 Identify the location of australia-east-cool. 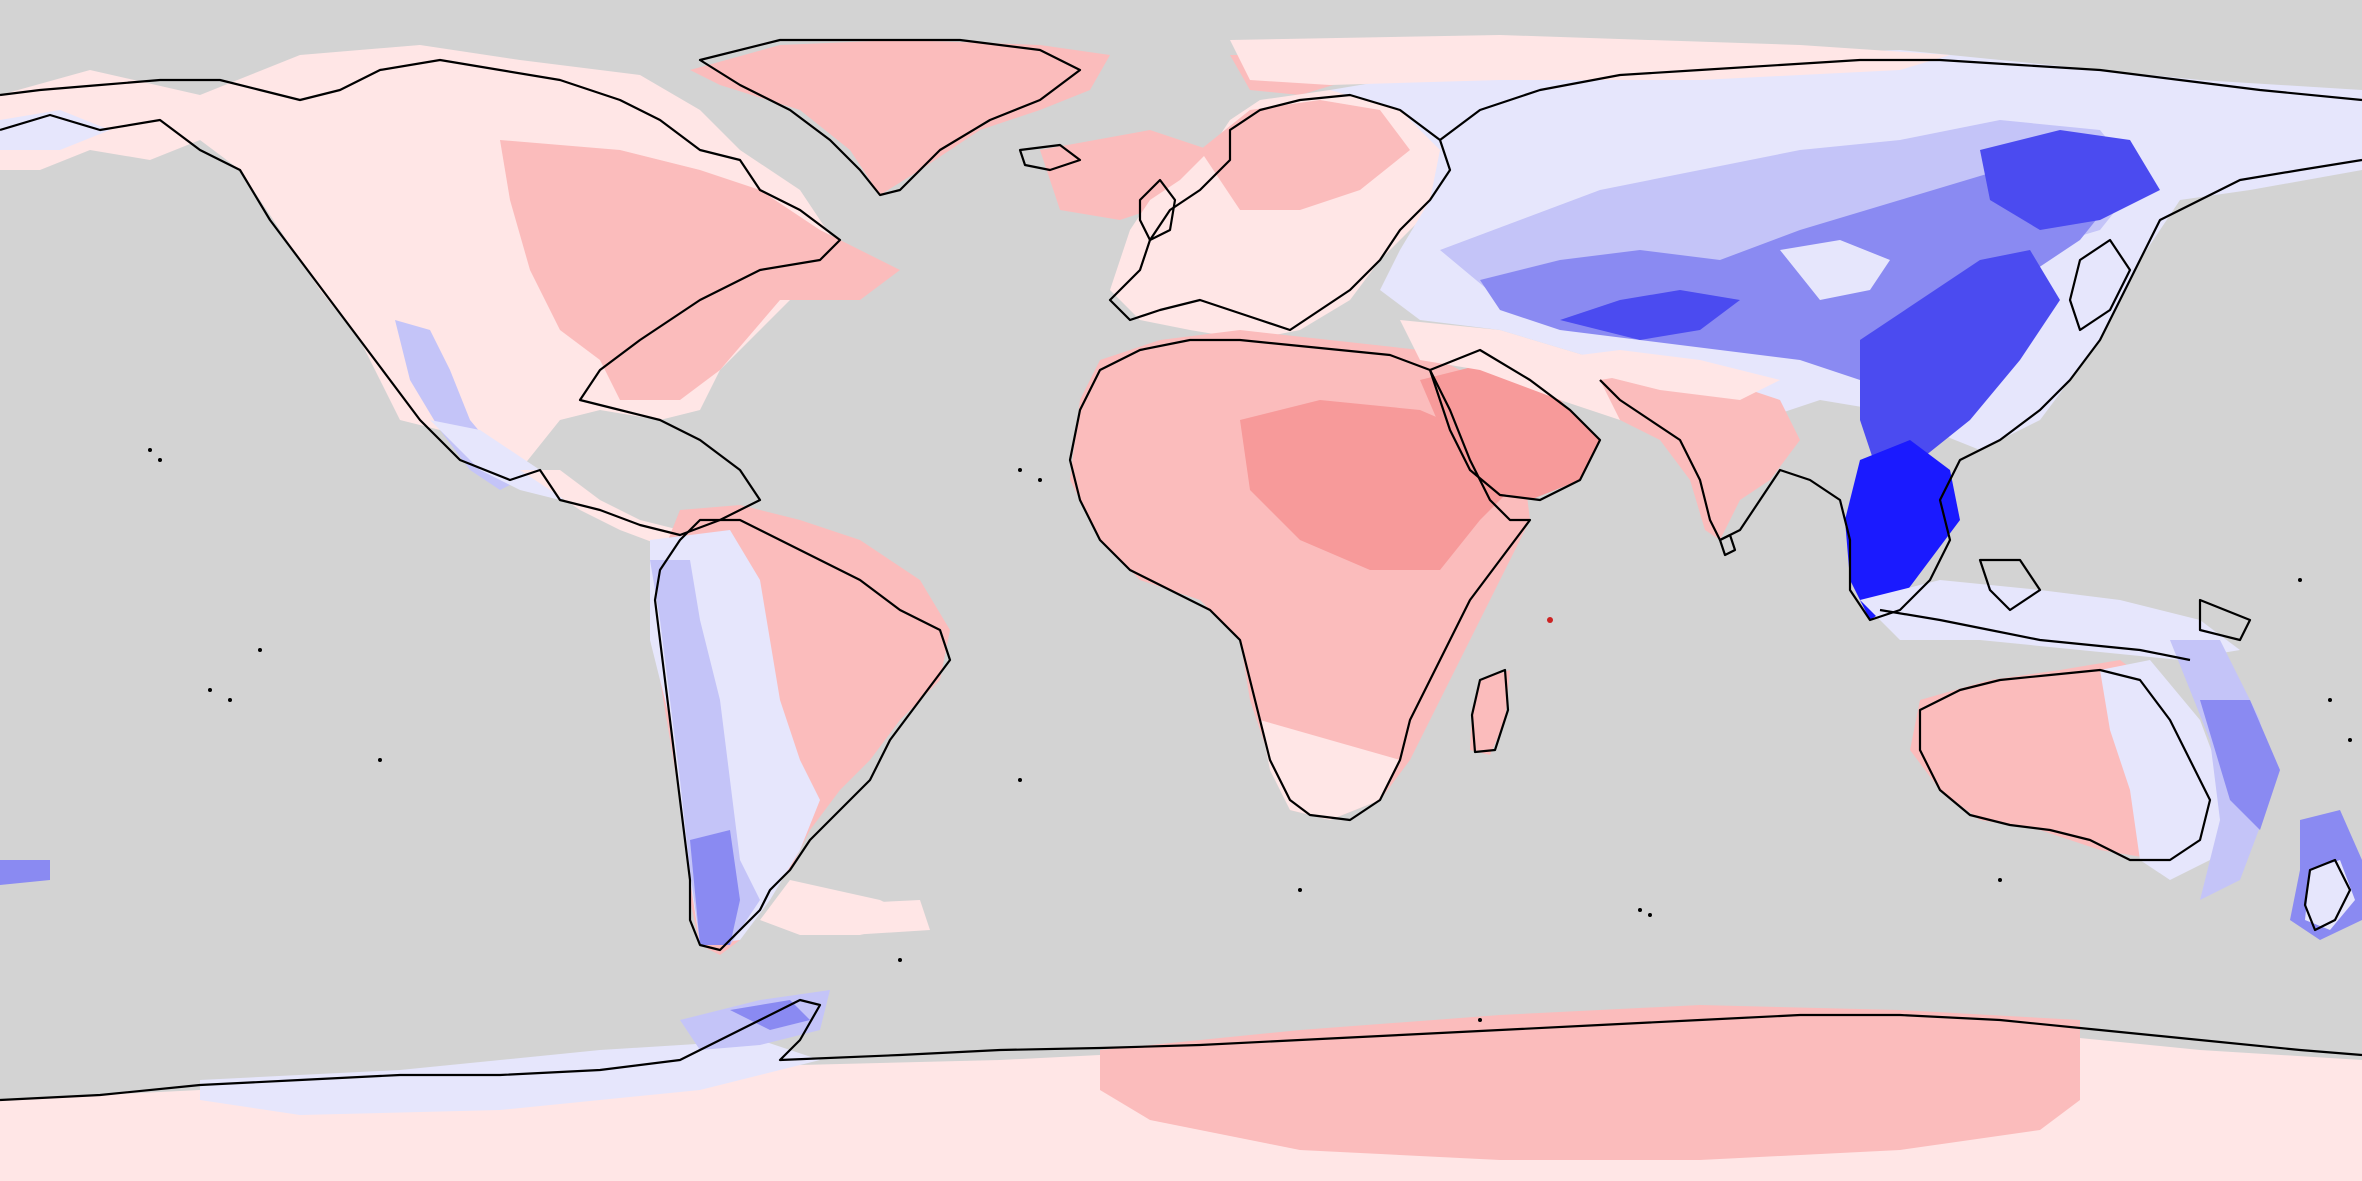
(2165, 770).